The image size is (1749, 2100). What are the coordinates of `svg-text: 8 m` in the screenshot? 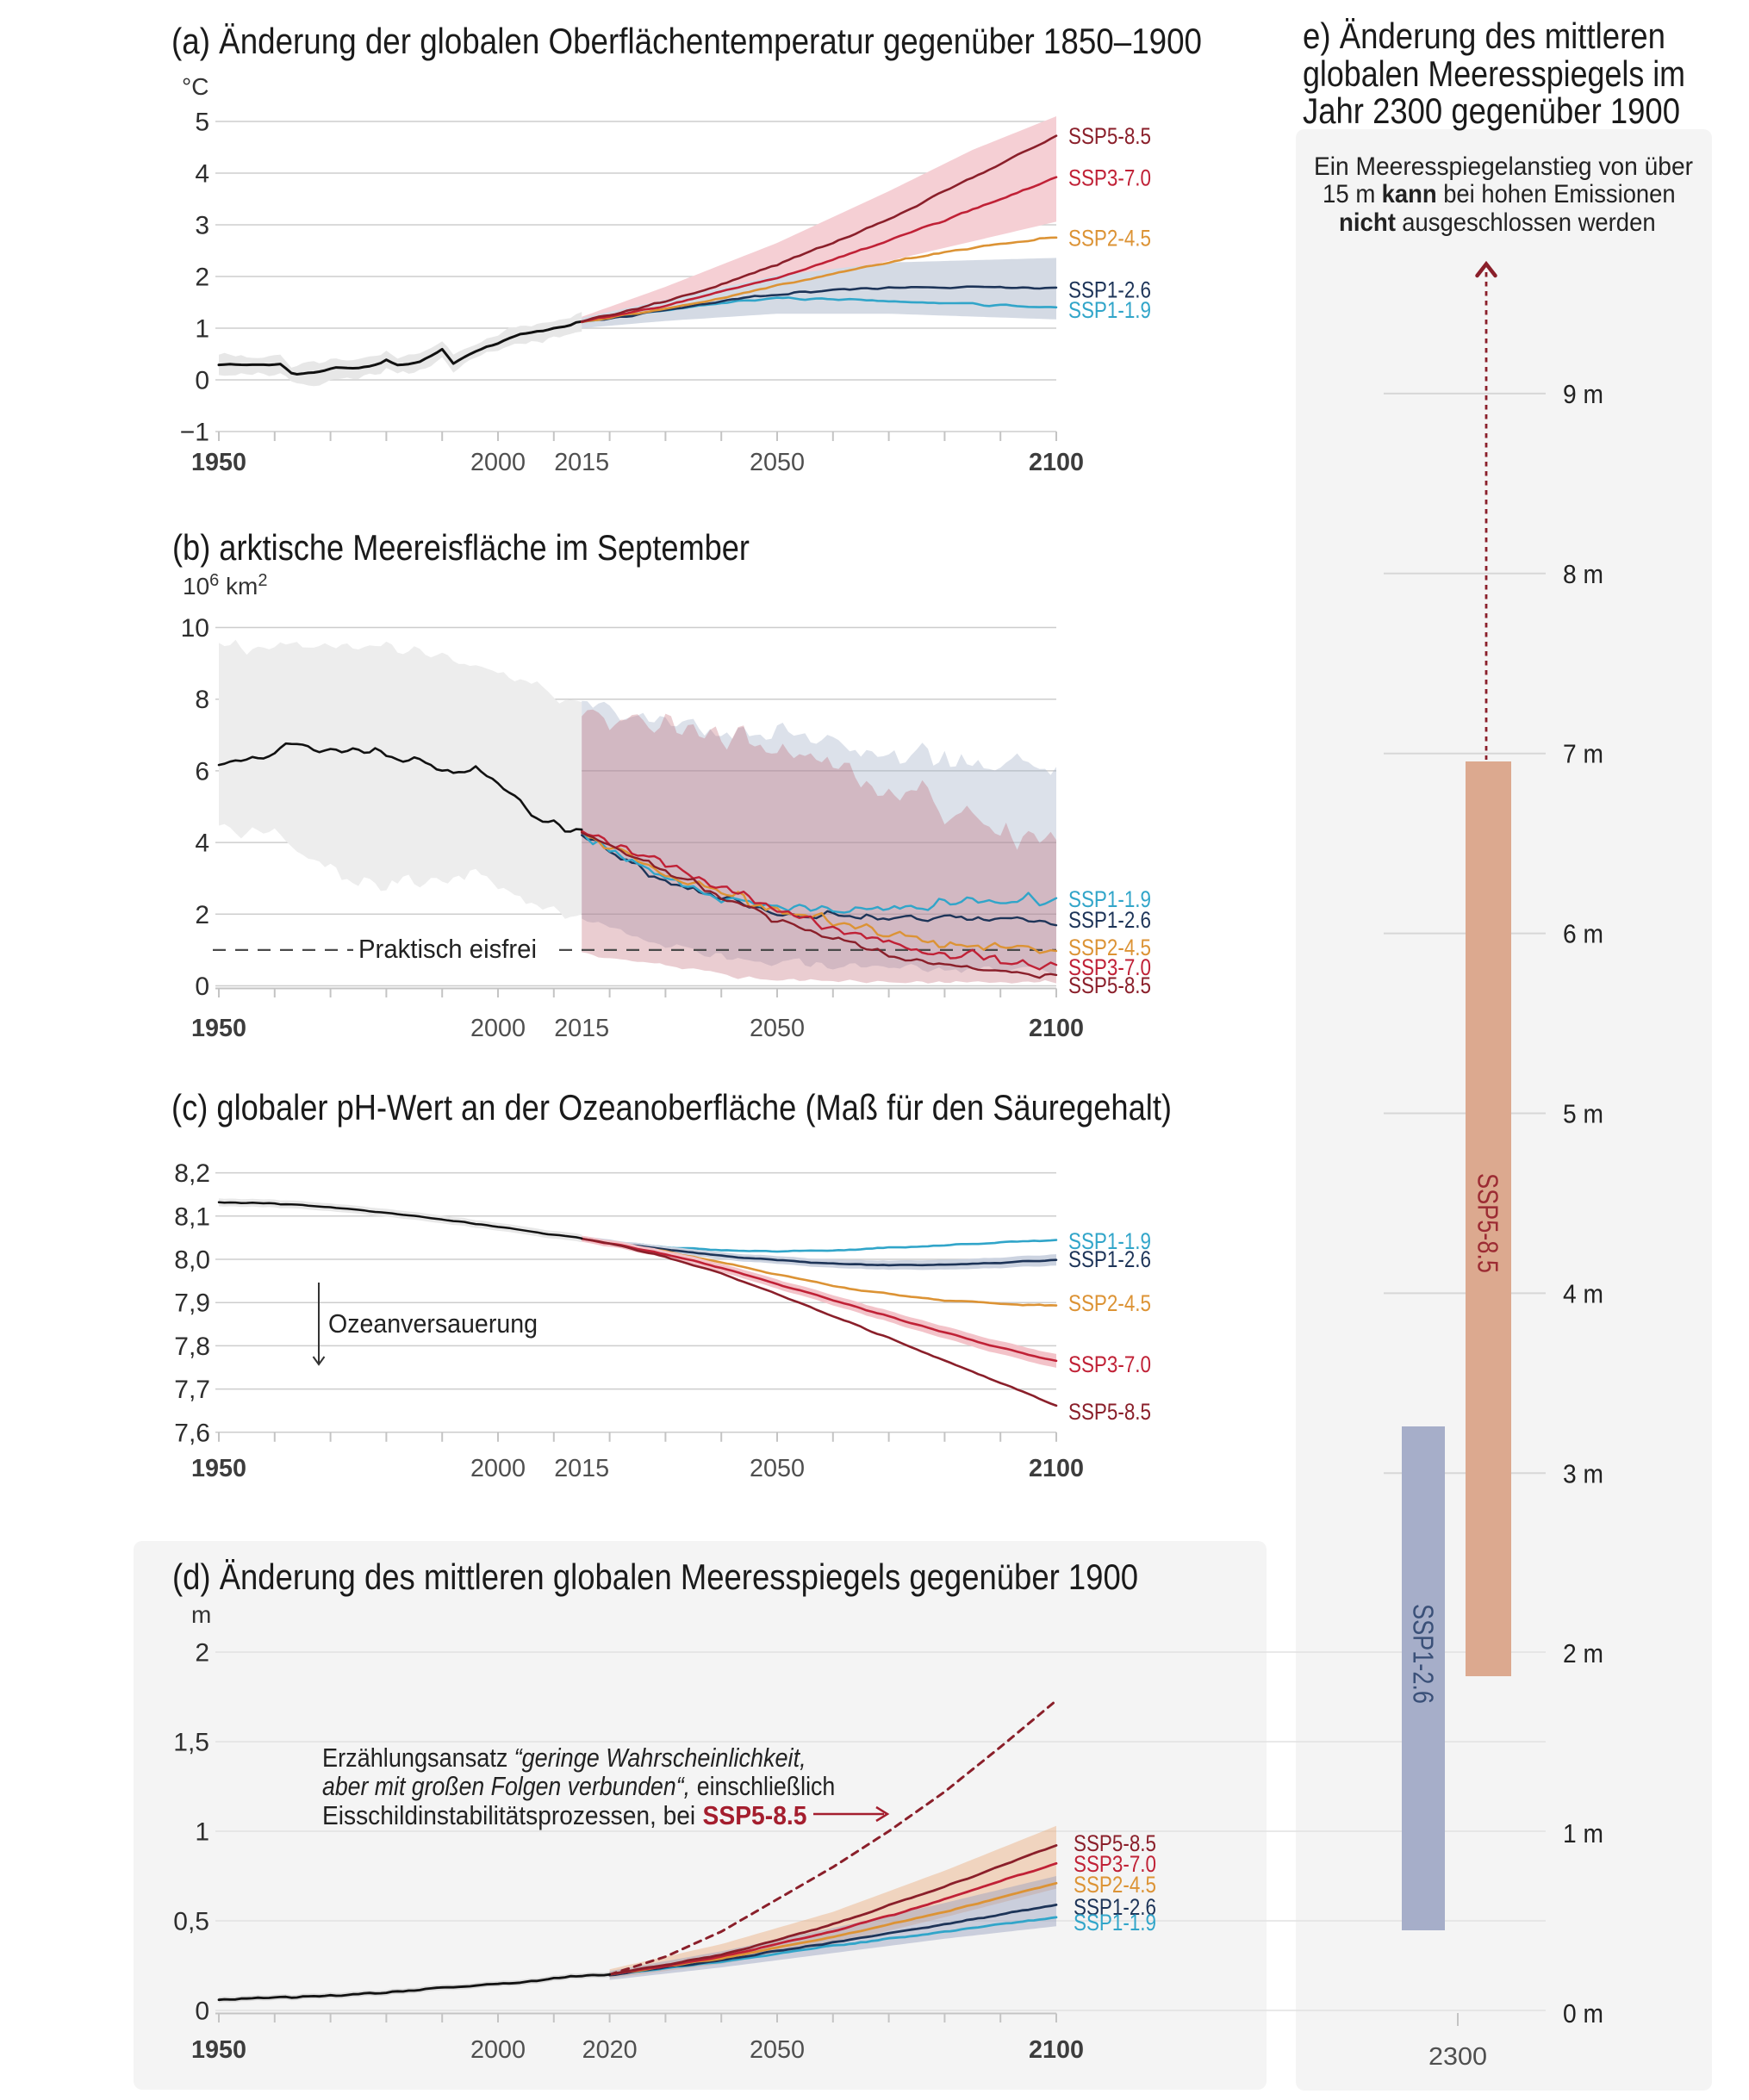 It's located at (1583, 574).